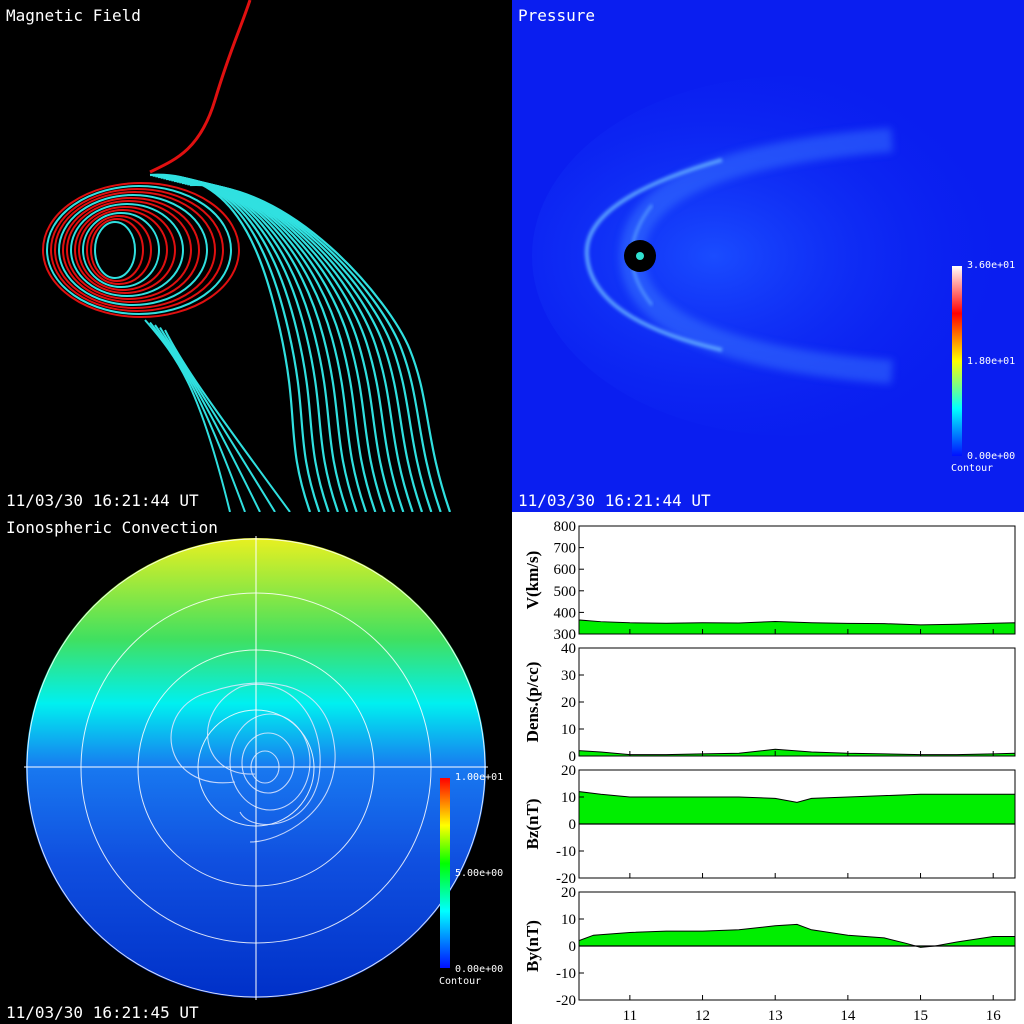 This screenshot has width=1024, height=1024. What do you see at coordinates (565, 592) in the screenshot?
I see `y-tick-label: 500` at bounding box center [565, 592].